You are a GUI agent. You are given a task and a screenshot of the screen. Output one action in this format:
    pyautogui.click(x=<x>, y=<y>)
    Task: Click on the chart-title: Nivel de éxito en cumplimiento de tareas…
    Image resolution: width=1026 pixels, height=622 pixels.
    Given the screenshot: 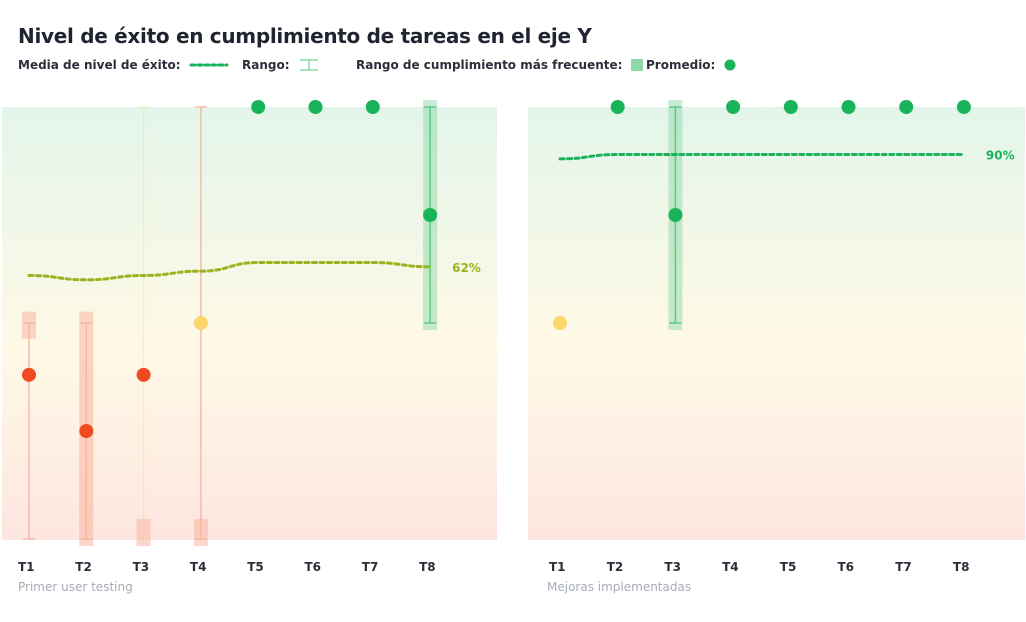 What is the action you would take?
    pyautogui.click(x=305, y=36)
    